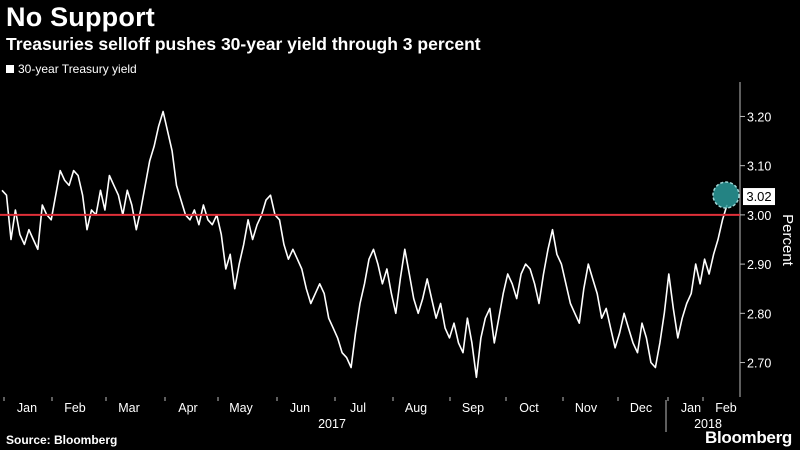 This screenshot has width=800, height=450. I want to click on y-tick-label-4: 2.80, so click(759, 314).